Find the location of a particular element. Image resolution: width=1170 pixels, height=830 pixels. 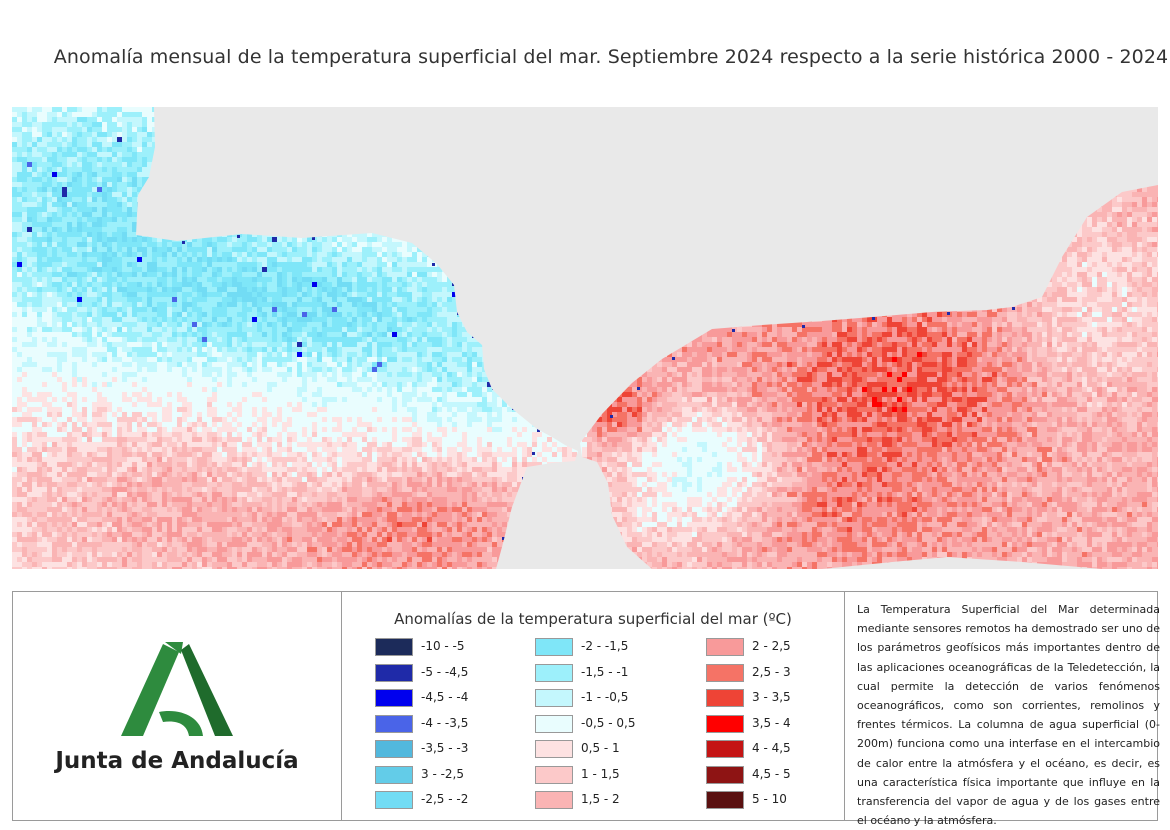

legend-label: 1,5 - 2 is located at coordinates (600, 799).